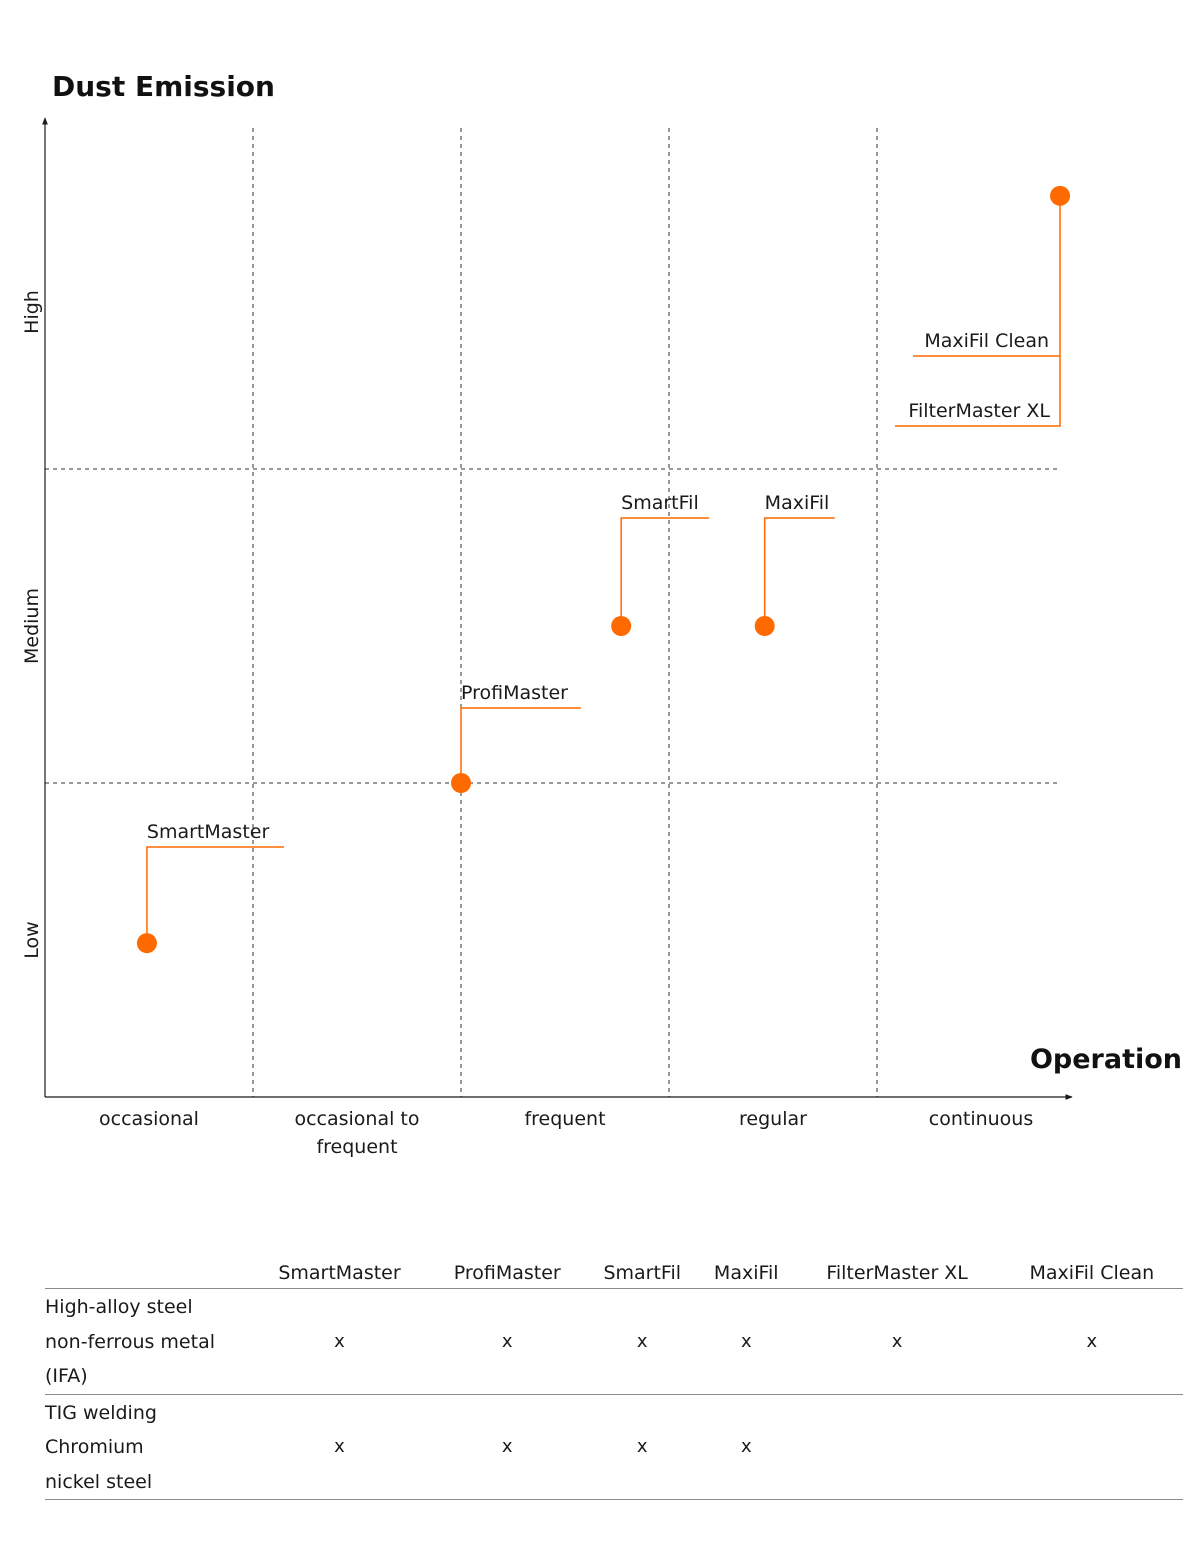 The image size is (1200, 1555). What do you see at coordinates (507, 1273) in the screenshot?
I see `column-header: ProfiMaster` at bounding box center [507, 1273].